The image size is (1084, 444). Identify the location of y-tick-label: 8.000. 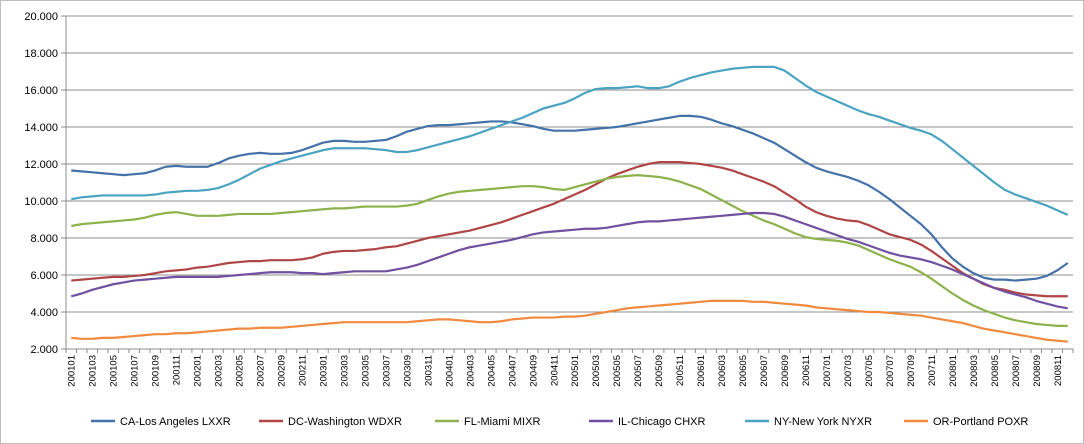
(44, 239).